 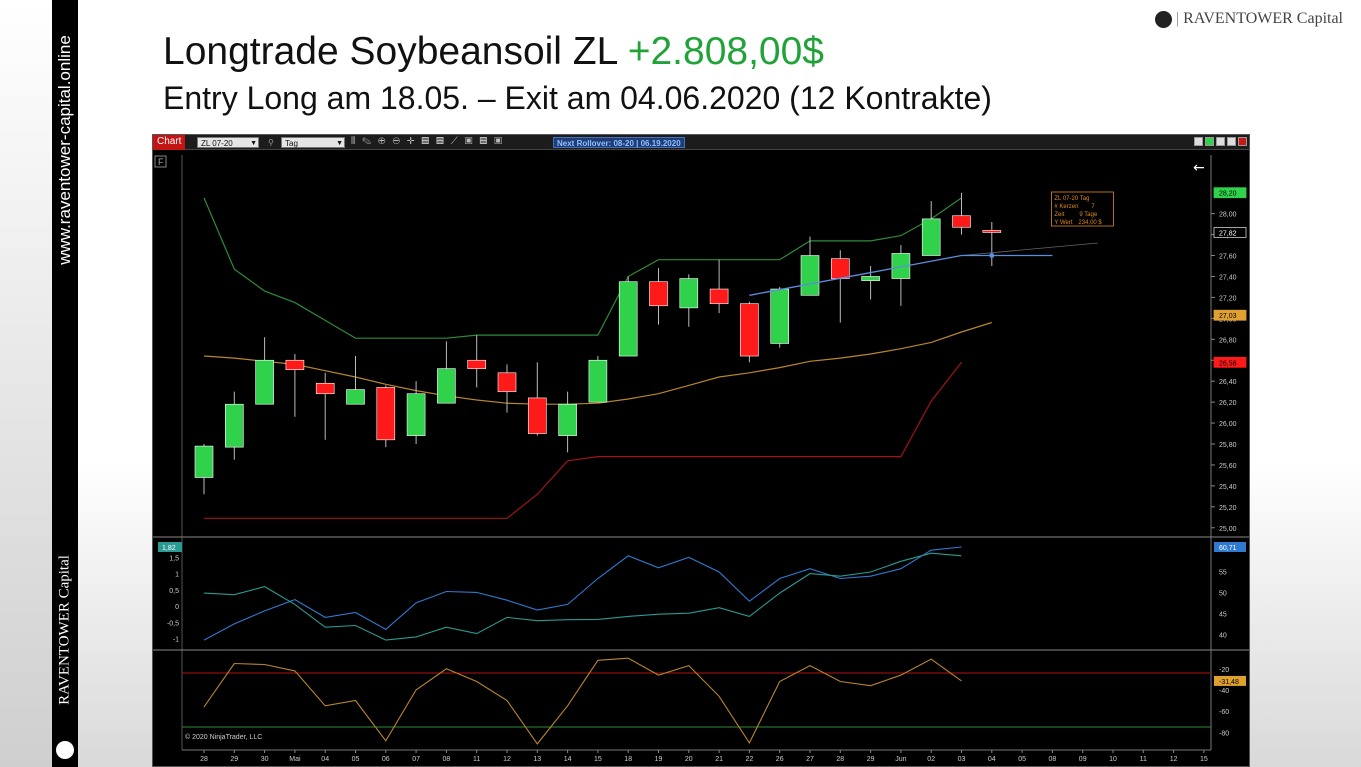 What do you see at coordinates (1228, 316) in the screenshot?
I see `price-marker-label: 27,03` at bounding box center [1228, 316].